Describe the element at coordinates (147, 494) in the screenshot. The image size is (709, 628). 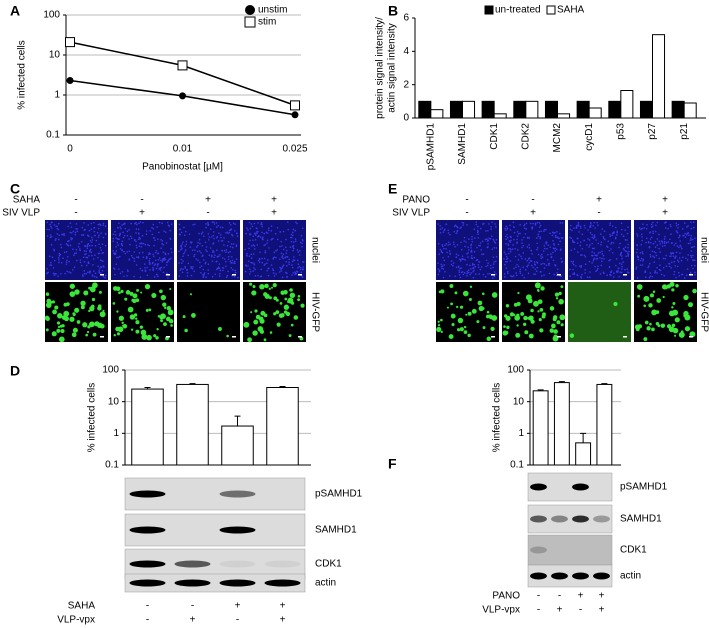
I see `blot-band` at that location.